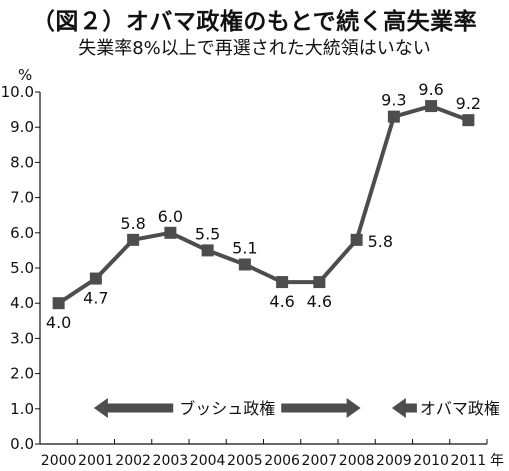 The width and height of the screenshot is (509, 471). I want to click on x-tick-label: 2000, so click(59, 461).